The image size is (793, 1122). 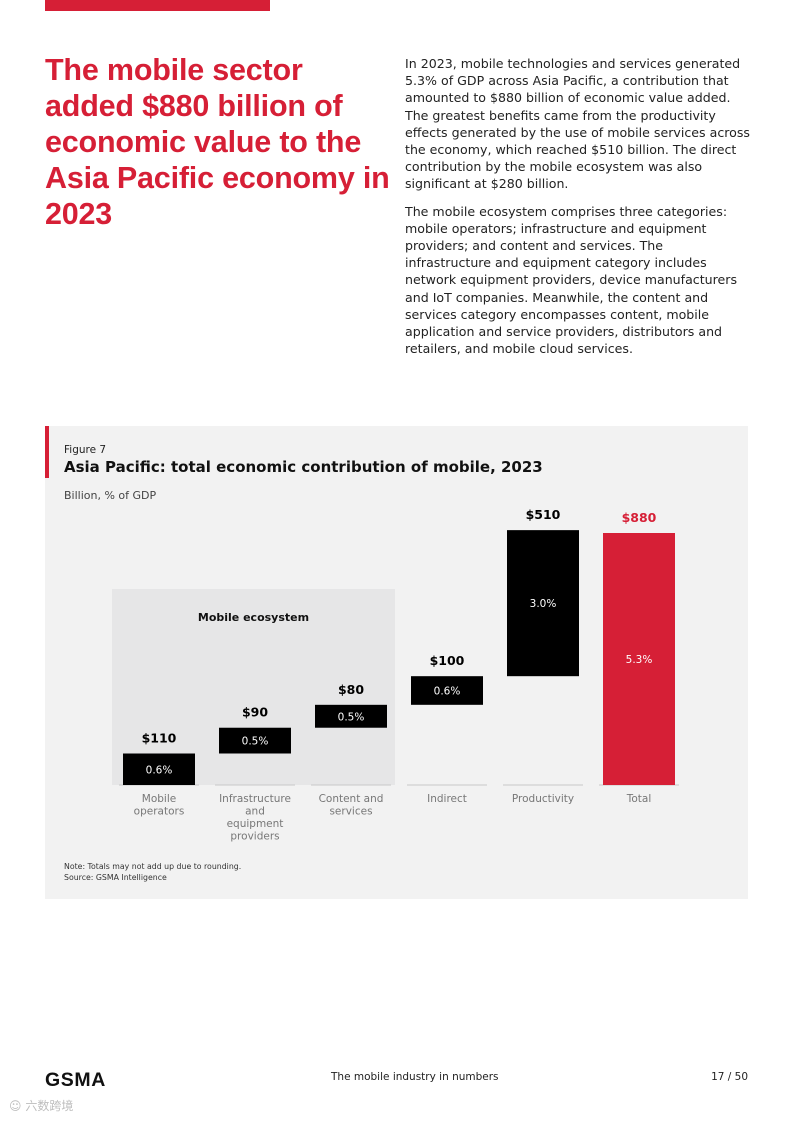 What do you see at coordinates (447, 660) in the screenshot?
I see `bar-value-label: $100` at bounding box center [447, 660].